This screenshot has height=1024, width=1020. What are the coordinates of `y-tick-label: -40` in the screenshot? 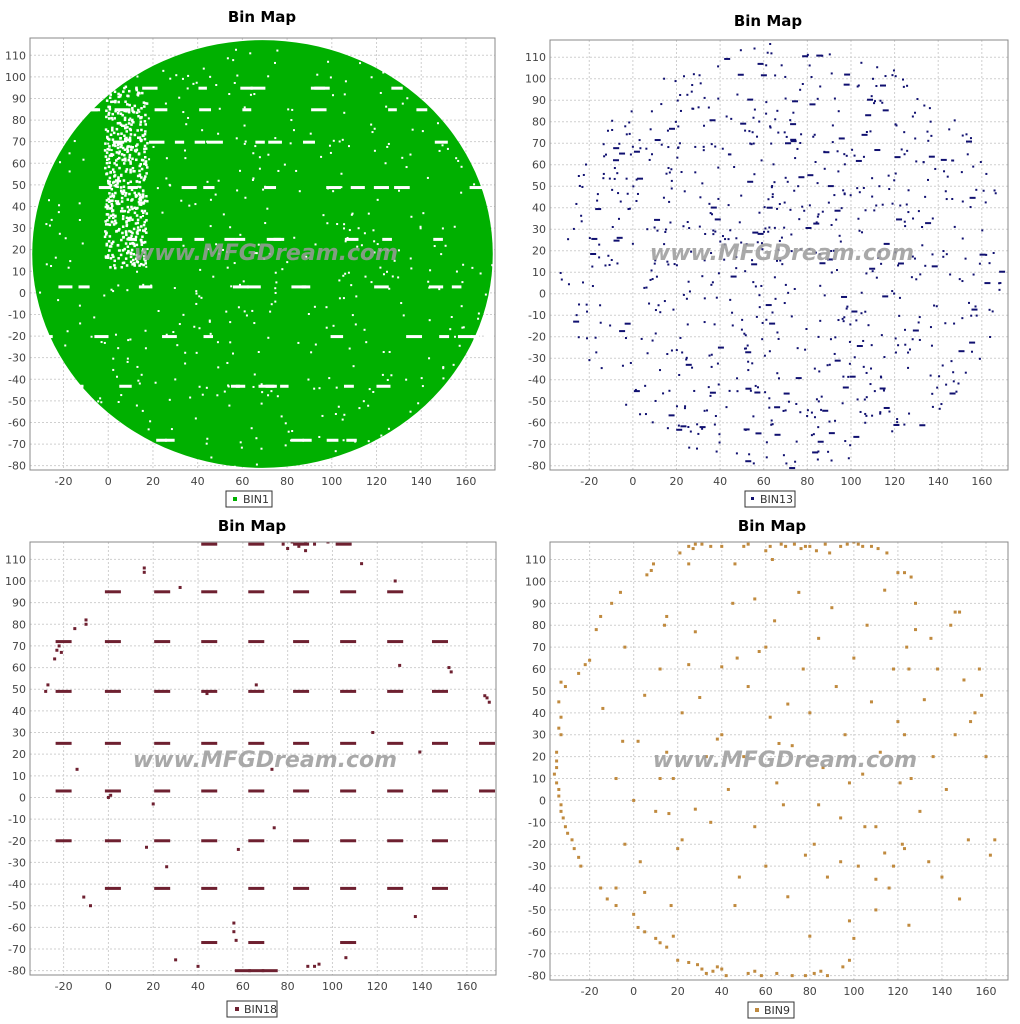 It's located at (17, 379).